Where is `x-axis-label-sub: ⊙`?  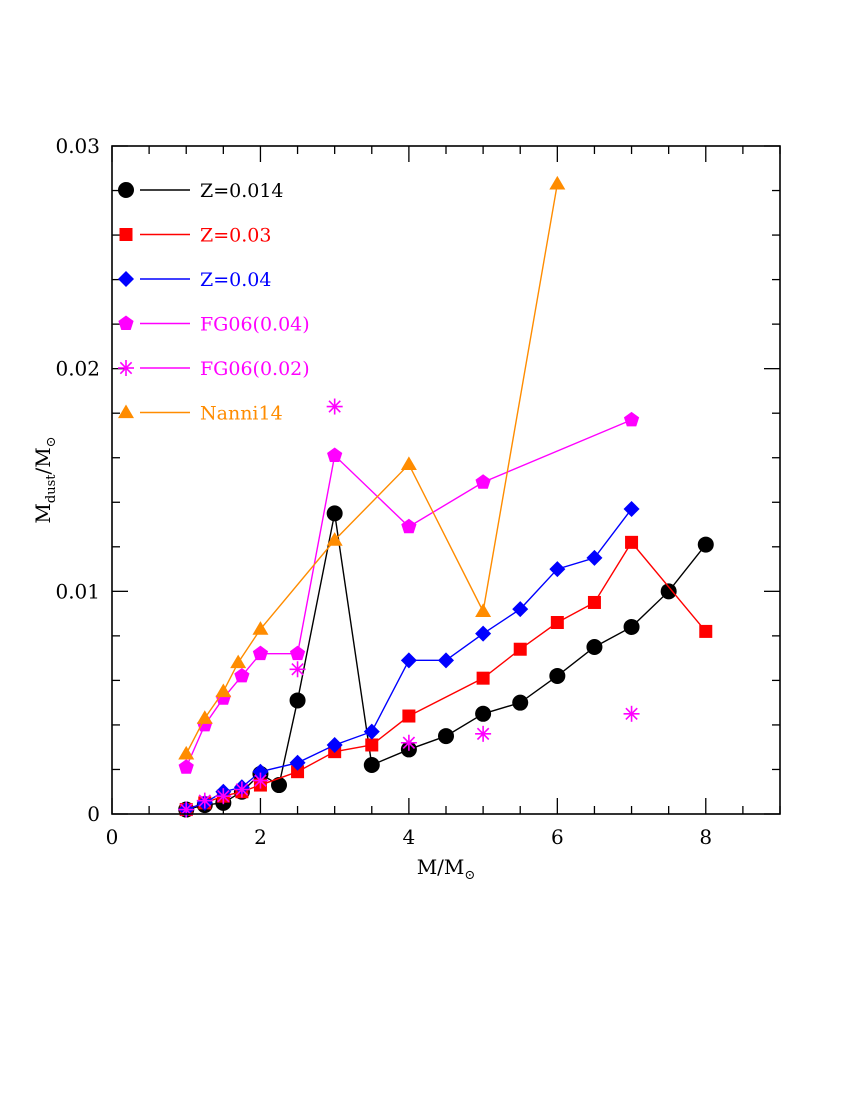
x-axis-label-sub: ⊙ is located at coordinates (469, 875).